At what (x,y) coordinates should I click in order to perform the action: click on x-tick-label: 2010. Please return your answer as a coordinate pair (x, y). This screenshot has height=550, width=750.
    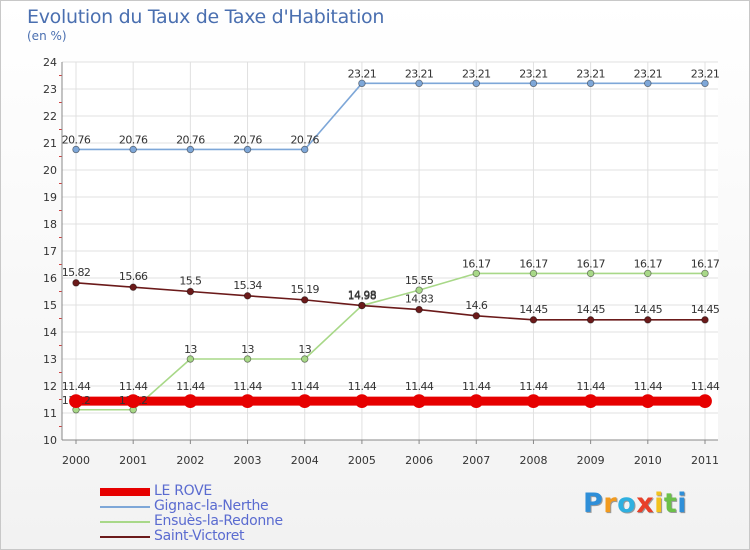
    Looking at the image, I should click on (648, 460).